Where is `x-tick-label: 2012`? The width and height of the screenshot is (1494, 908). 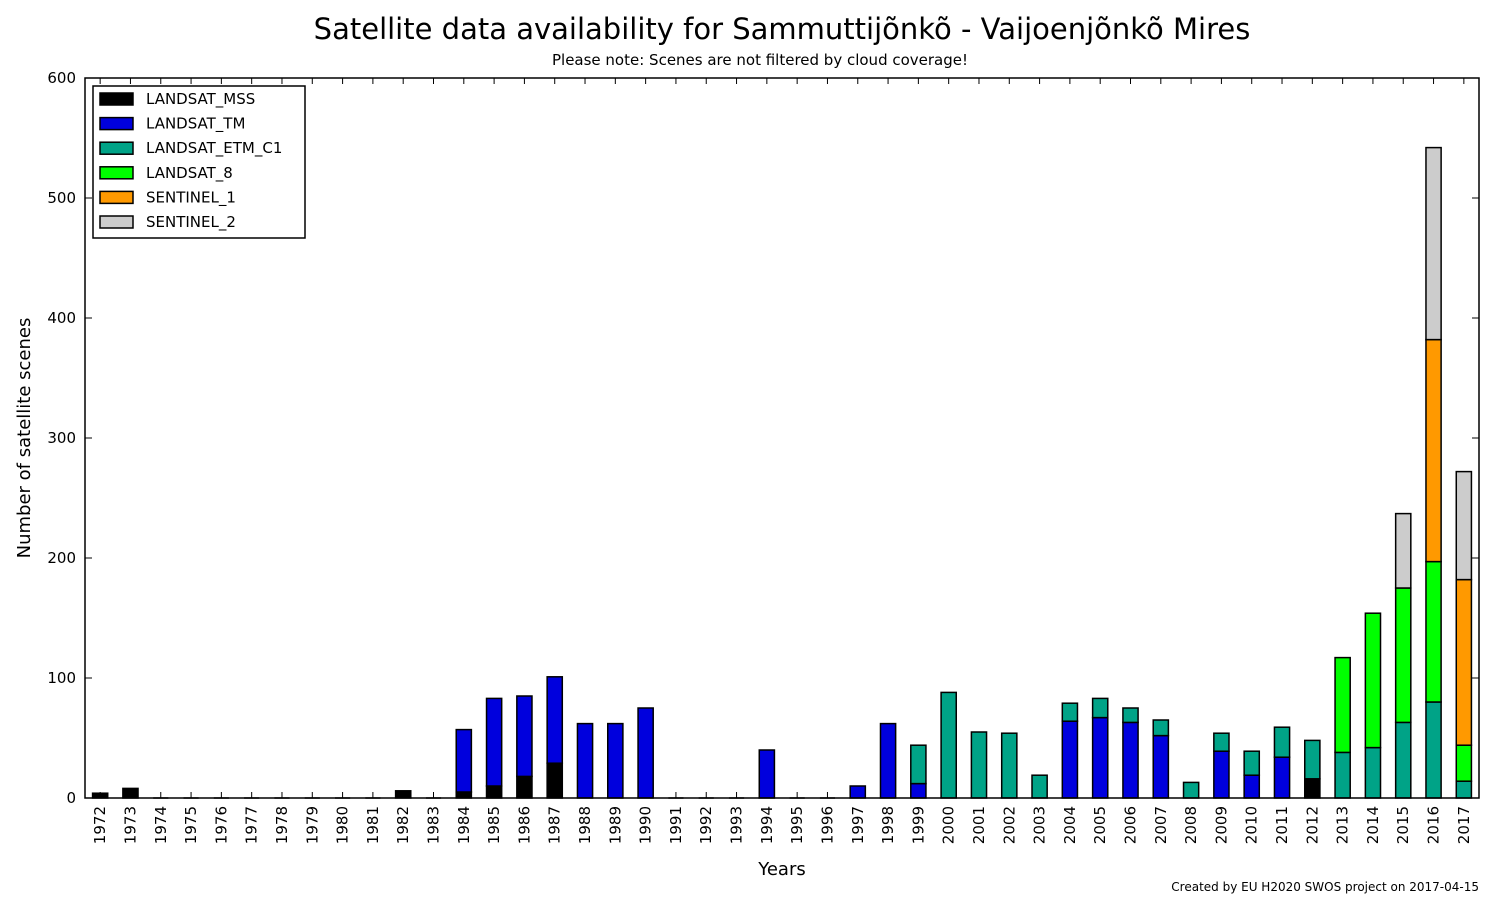
x-tick-label: 2012 is located at coordinates (1312, 825).